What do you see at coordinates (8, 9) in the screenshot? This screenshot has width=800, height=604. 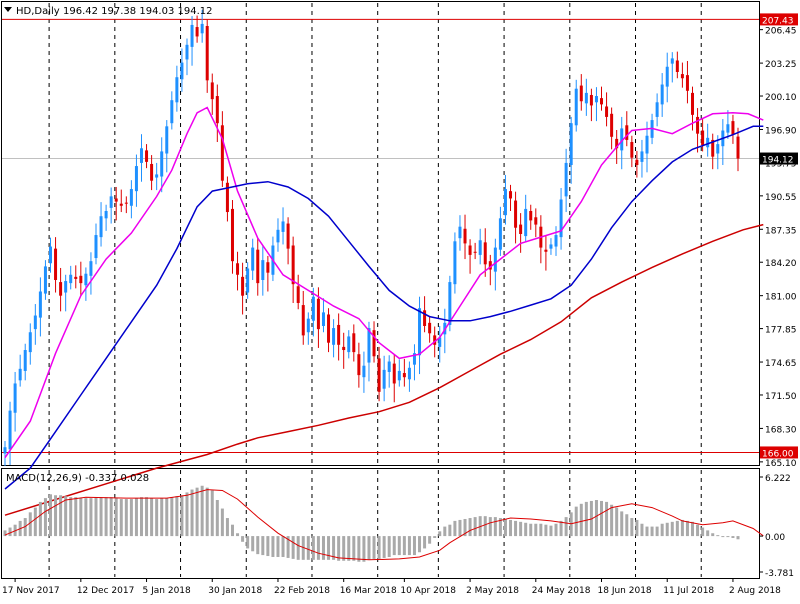 I see `symbol-dropdown-icon` at bounding box center [8, 9].